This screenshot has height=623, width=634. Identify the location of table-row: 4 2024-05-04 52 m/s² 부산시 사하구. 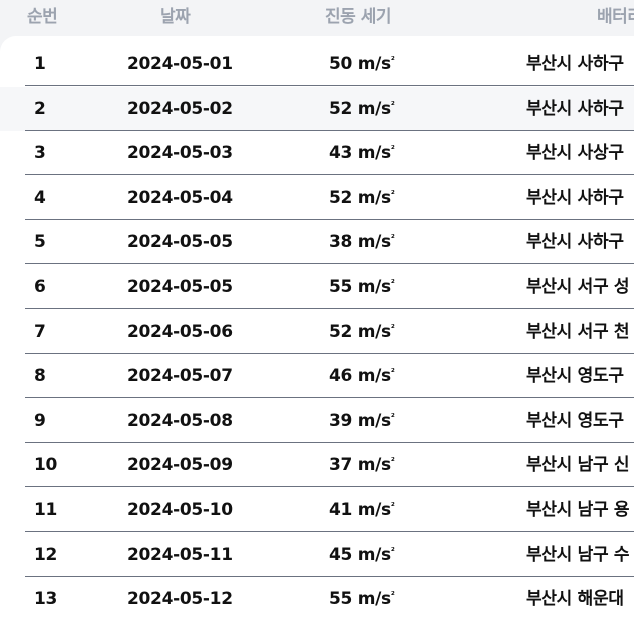
(317, 198).